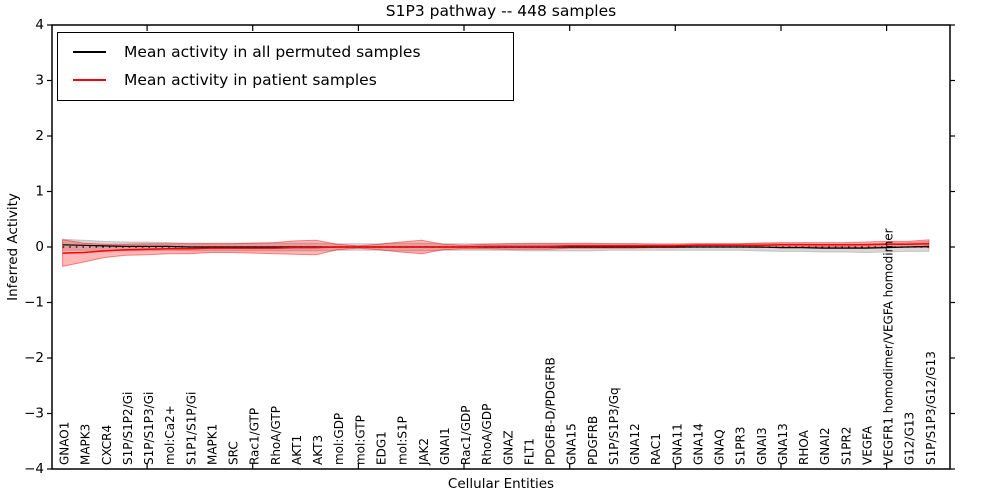 Image resolution: width=1000 pixels, height=500 pixels. What do you see at coordinates (910, 438) in the screenshot?
I see `x-category-label: G12/G13` at bounding box center [910, 438].